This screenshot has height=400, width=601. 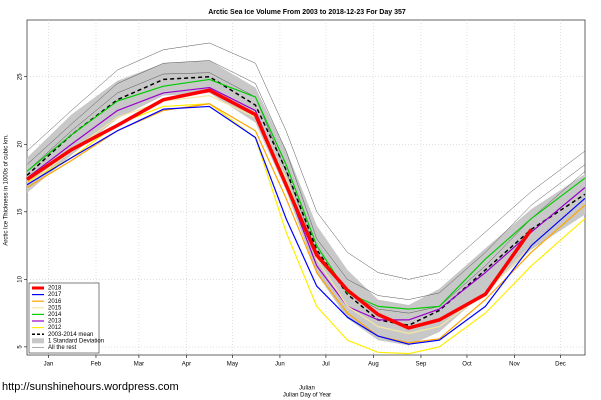 What do you see at coordinates (232, 365) in the screenshot?
I see `x-tick-label: May` at bounding box center [232, 365].